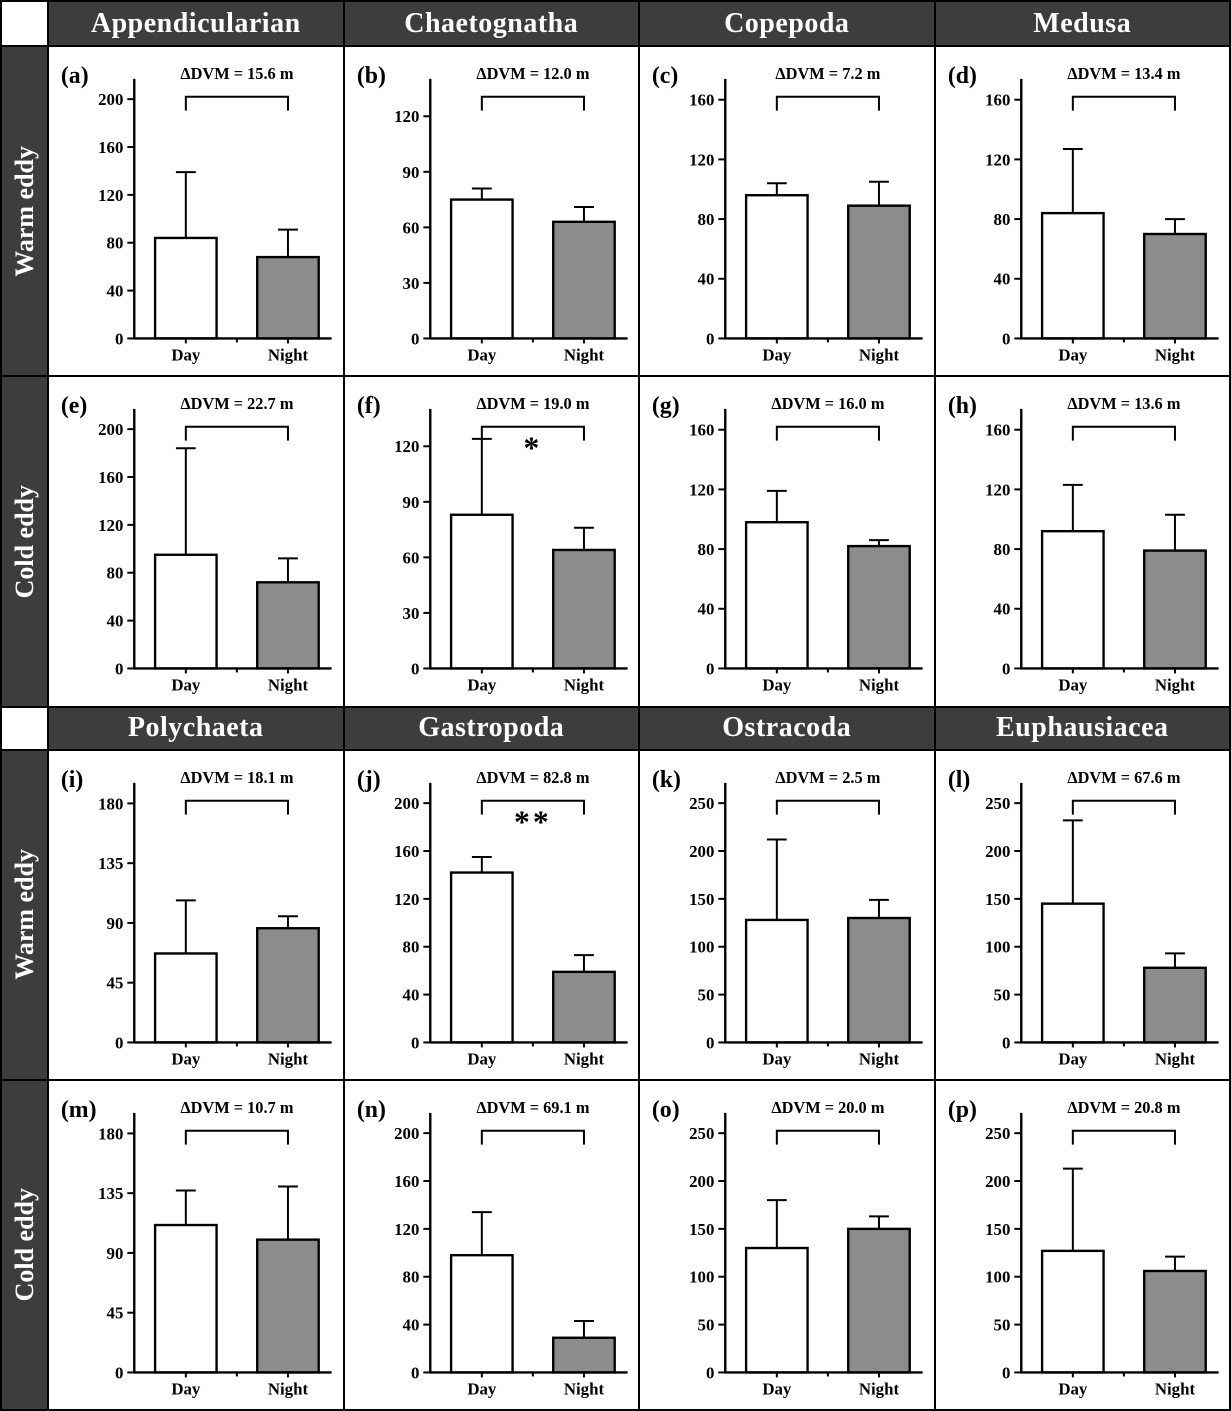 The image size is (1231, 1411). What do you see at coordinates (236, 776) in the screenshot?
I see `dvm-annotation: ΔDVM = 18.1 m` at bounding box center [236, 776].